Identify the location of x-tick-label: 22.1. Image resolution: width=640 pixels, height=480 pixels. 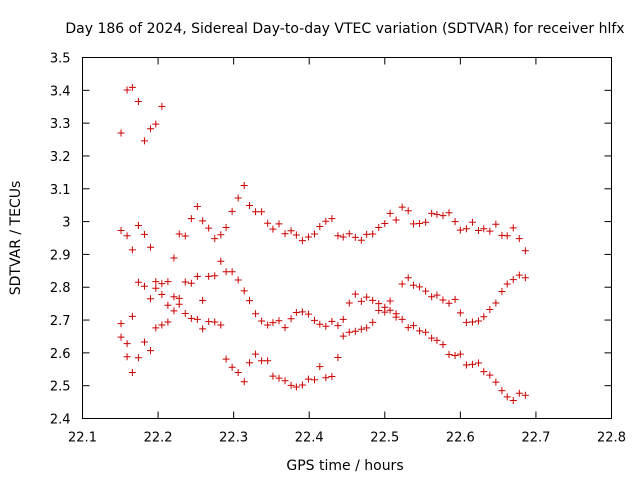
(82, 438).